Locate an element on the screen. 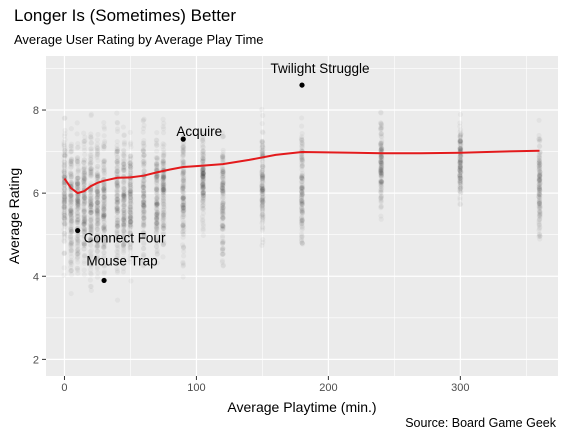 Image resolution: width=564 pixels, height=439 pixels. trend-line is located at coordinates (301, 172).